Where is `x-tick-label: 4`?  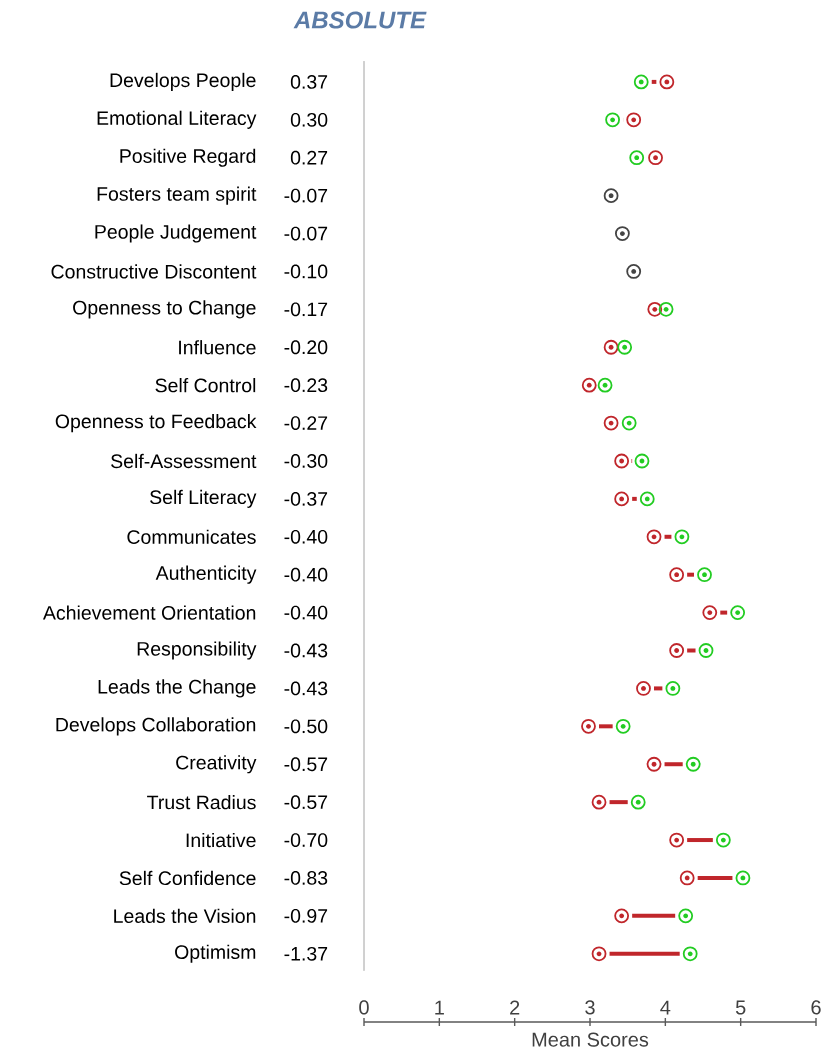 x-tick-label: 4 is located at coordinates (665, 1007).